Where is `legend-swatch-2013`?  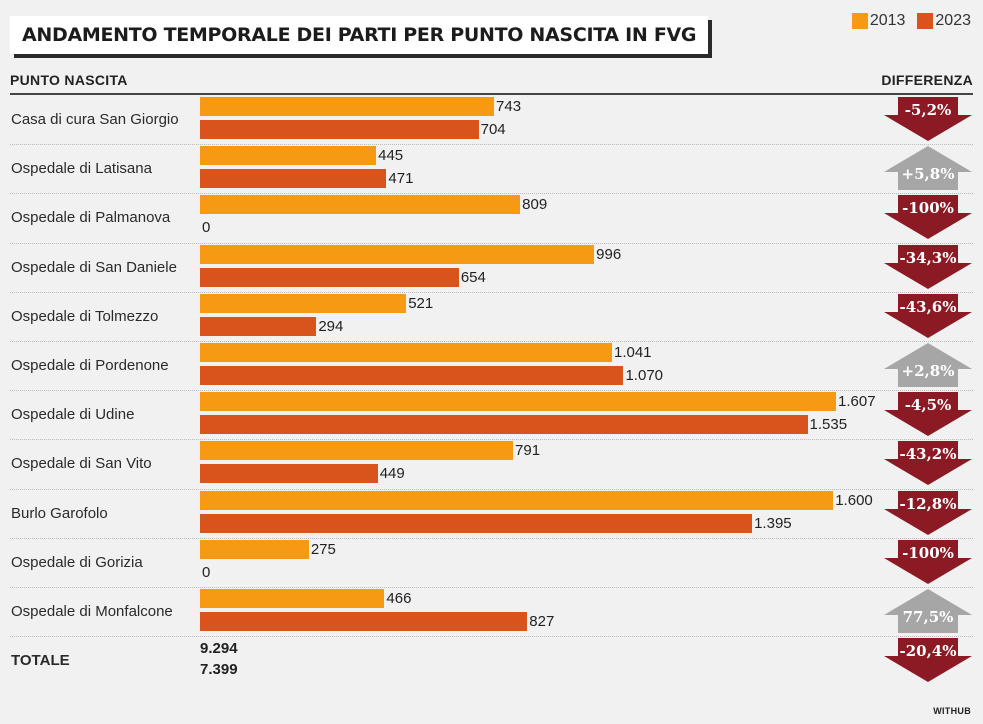
legend-swatch-2013 is located at coordinates (859, 21).